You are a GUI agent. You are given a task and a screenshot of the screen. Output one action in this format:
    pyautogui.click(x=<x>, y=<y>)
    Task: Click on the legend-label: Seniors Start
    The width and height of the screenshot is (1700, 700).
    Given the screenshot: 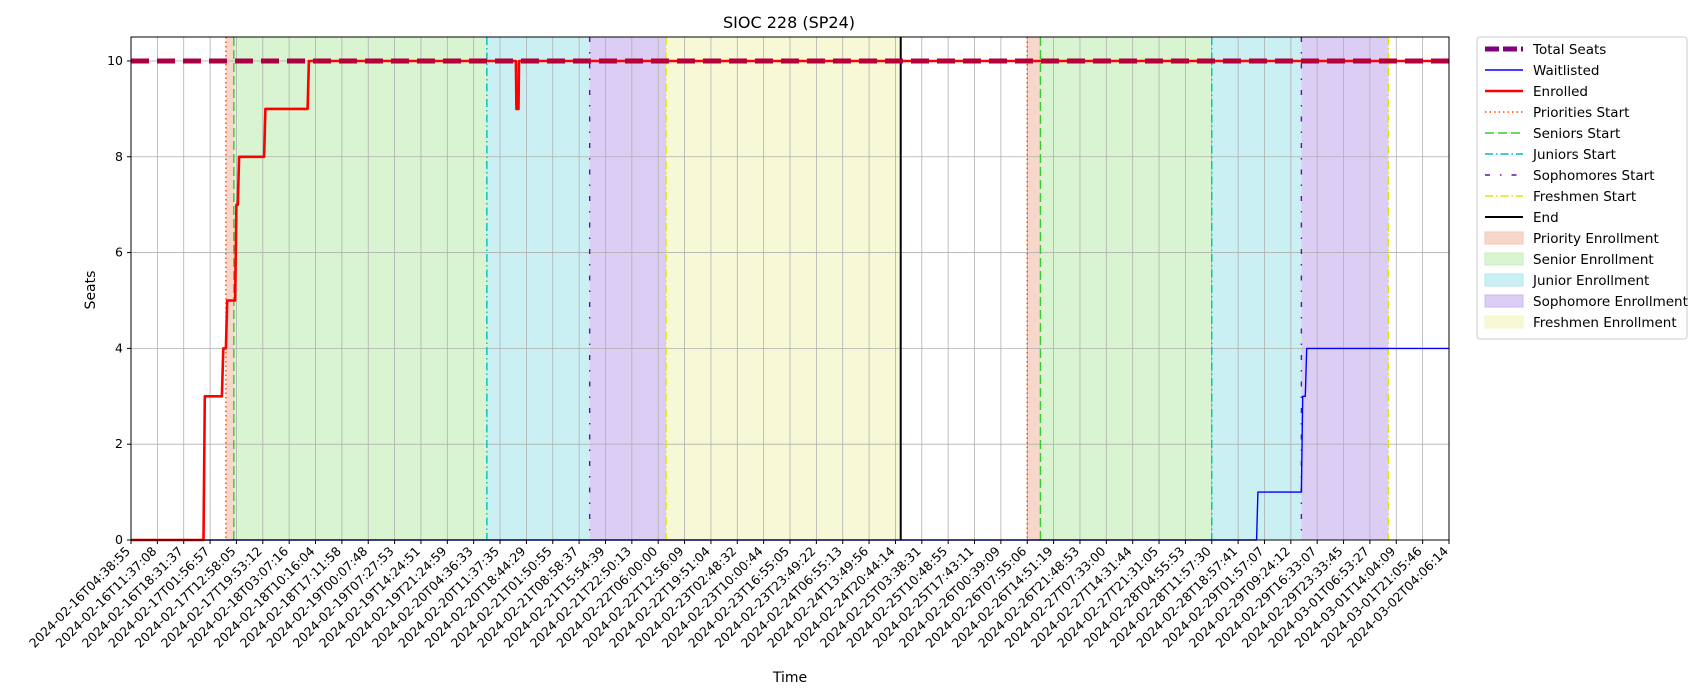 What is the action you would take?
    pyautogui.click(x=1576, y=134)
    